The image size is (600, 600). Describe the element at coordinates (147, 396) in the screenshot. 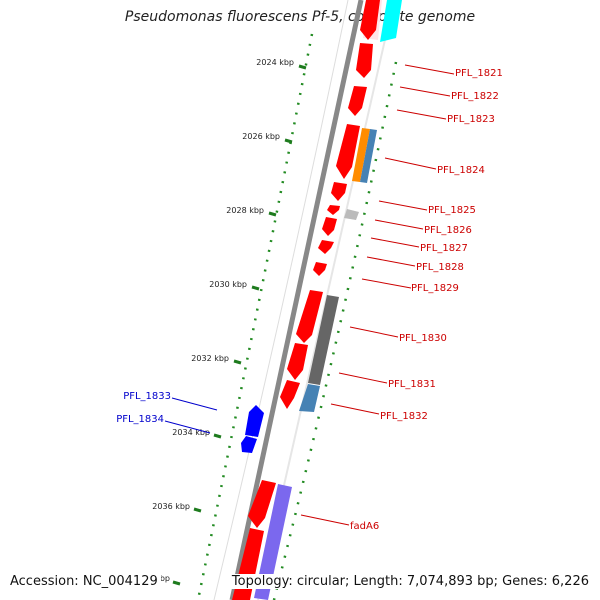

I see `gene-label: PFL_1833` at that location.